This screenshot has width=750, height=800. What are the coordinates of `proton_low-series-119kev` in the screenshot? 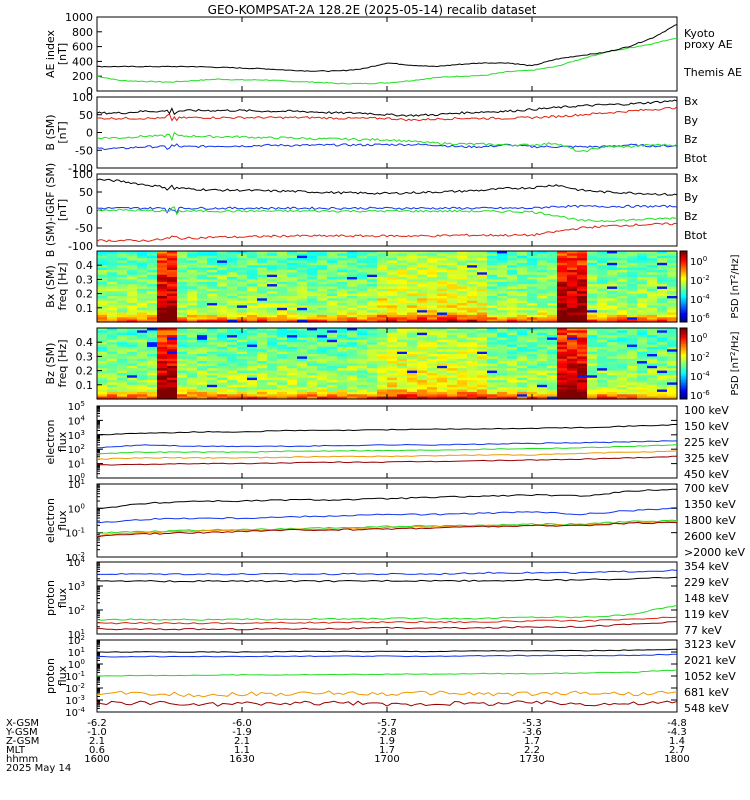 It's located at (387, 620).